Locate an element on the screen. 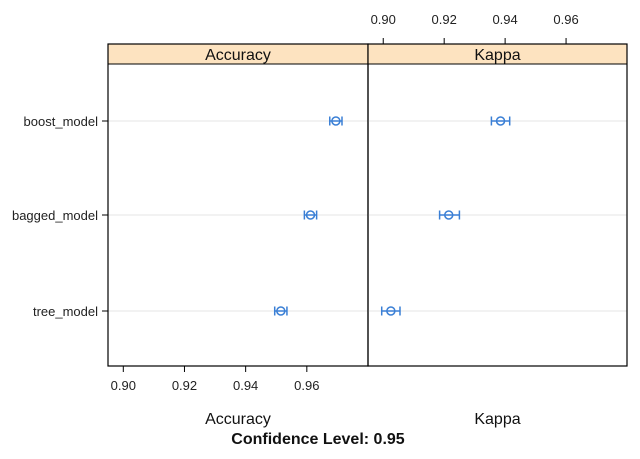  chart-title: Confidence Level: 0.95 is located at coordinates (317, 439).